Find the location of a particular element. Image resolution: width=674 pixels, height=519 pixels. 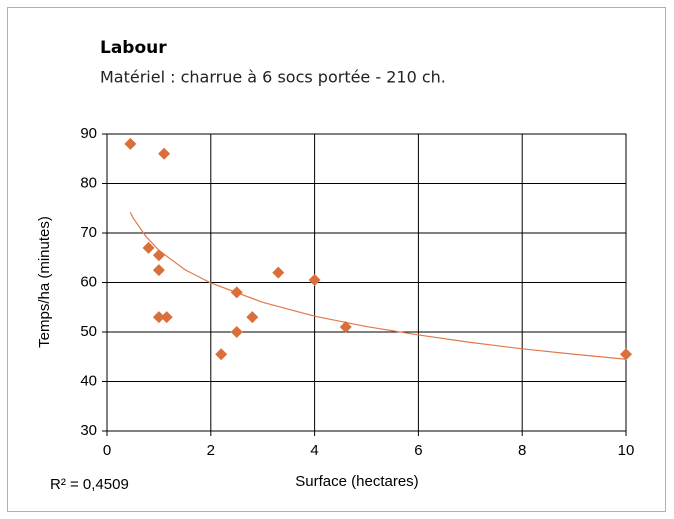

y-tick-label: 90 is located at coordinates (88, 133).